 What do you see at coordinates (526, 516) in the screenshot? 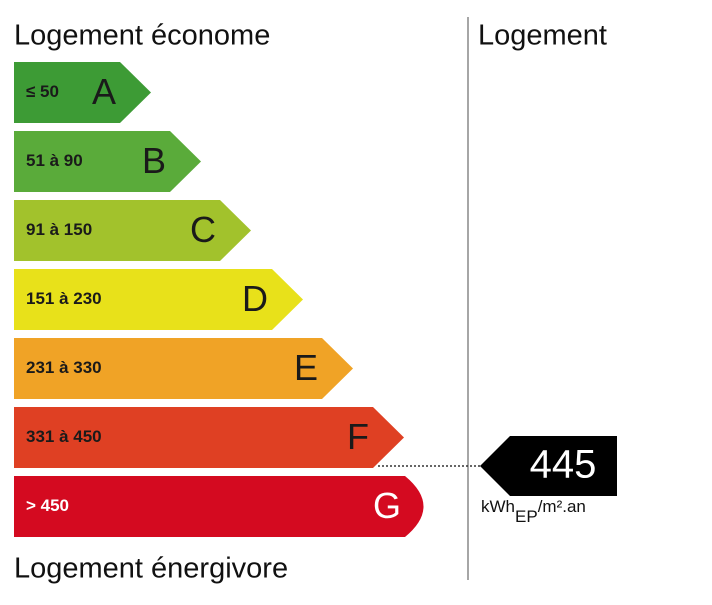
I see `unit-sub: EP` at bounding box center [526, 516].